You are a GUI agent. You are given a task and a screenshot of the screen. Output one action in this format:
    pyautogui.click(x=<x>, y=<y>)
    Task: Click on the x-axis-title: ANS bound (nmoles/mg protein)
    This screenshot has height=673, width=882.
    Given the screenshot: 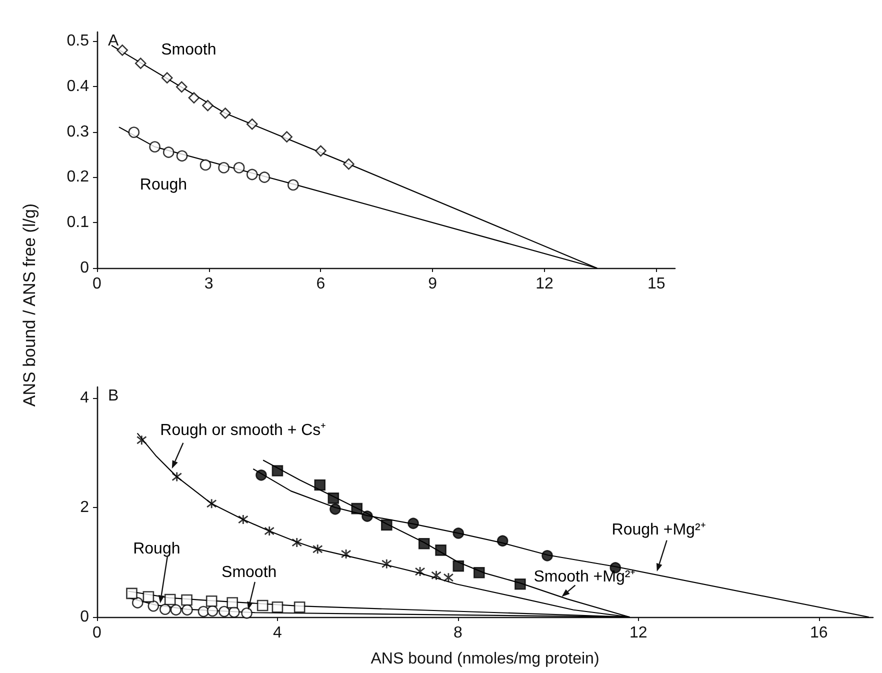 What is the action you would take?
    pyautogui.click(x=485, y=659)
    